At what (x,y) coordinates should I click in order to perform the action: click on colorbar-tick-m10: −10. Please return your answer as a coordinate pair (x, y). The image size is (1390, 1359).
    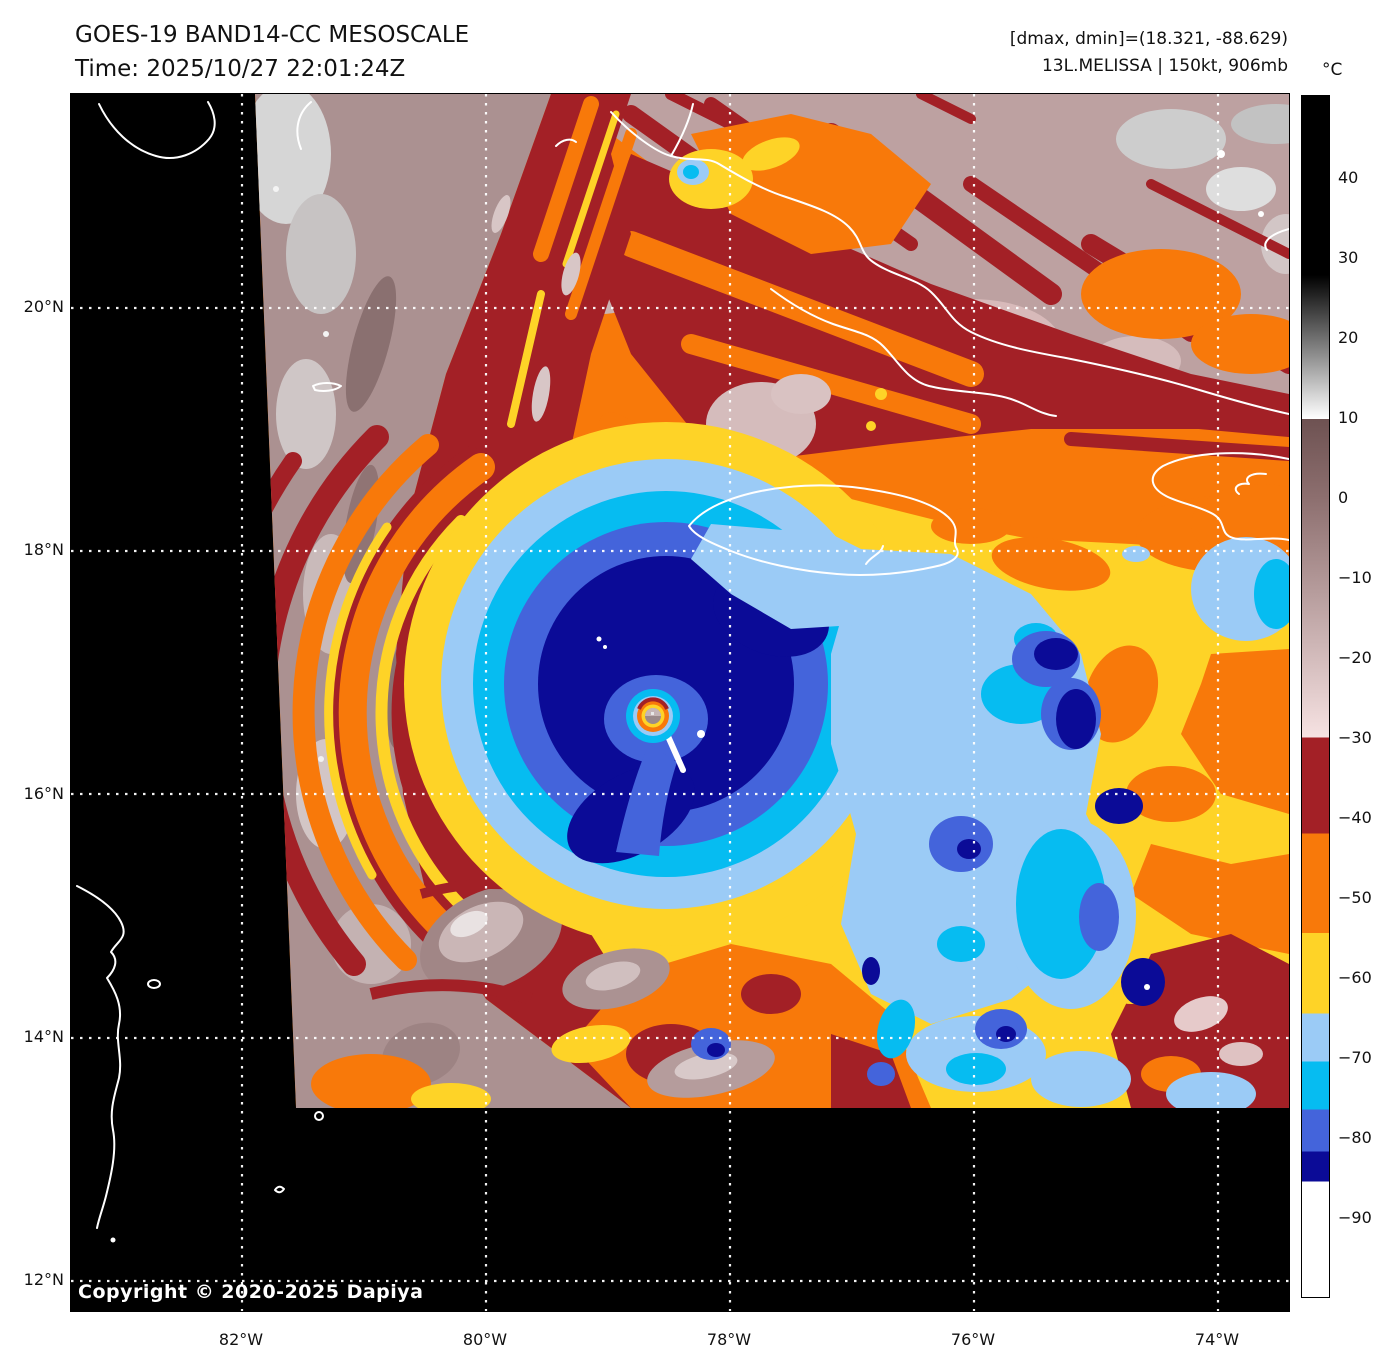
    Looking at the image, I should click on (1355, 577).